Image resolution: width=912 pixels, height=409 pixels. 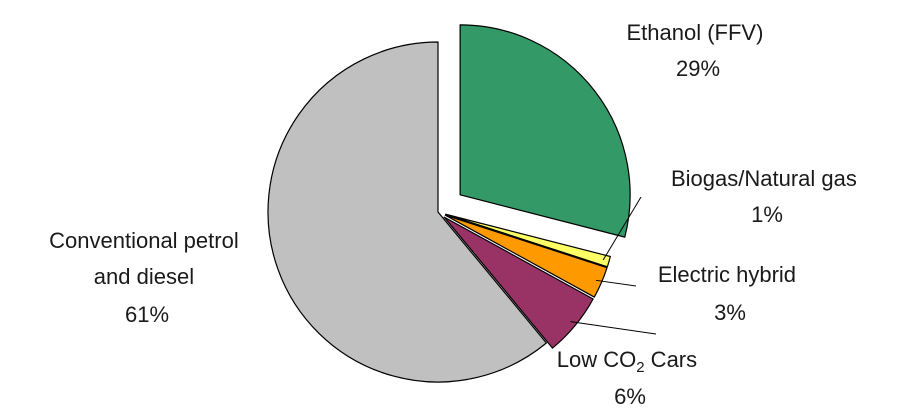 I want to click on leader-line-electric, so click(x=616, y=283).